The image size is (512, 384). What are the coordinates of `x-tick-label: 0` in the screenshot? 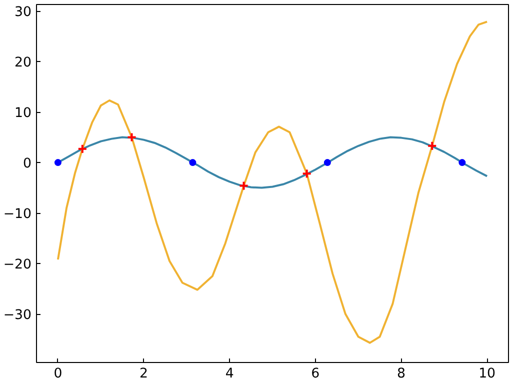 It's located at (58, 374).